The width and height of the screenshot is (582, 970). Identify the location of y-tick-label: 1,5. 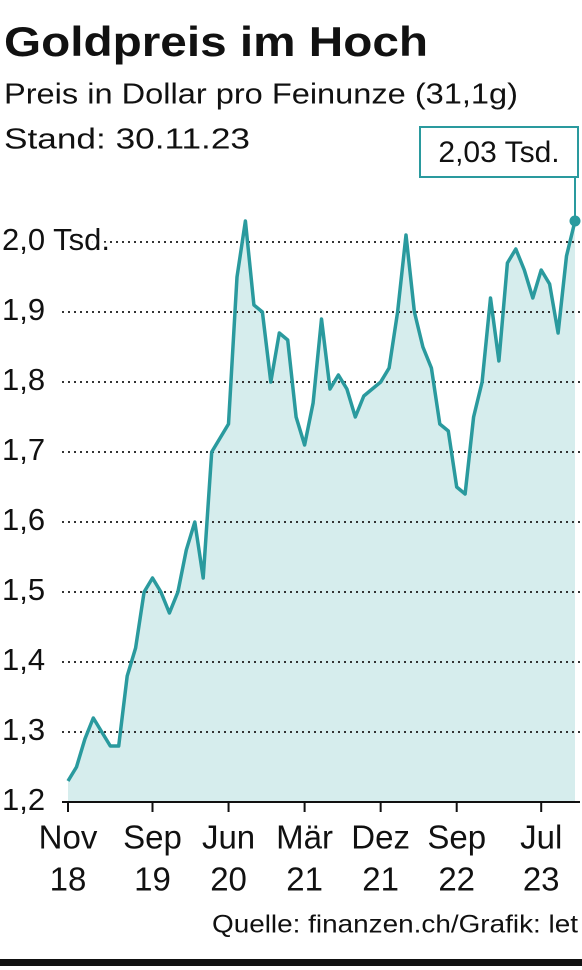
(23, 589).